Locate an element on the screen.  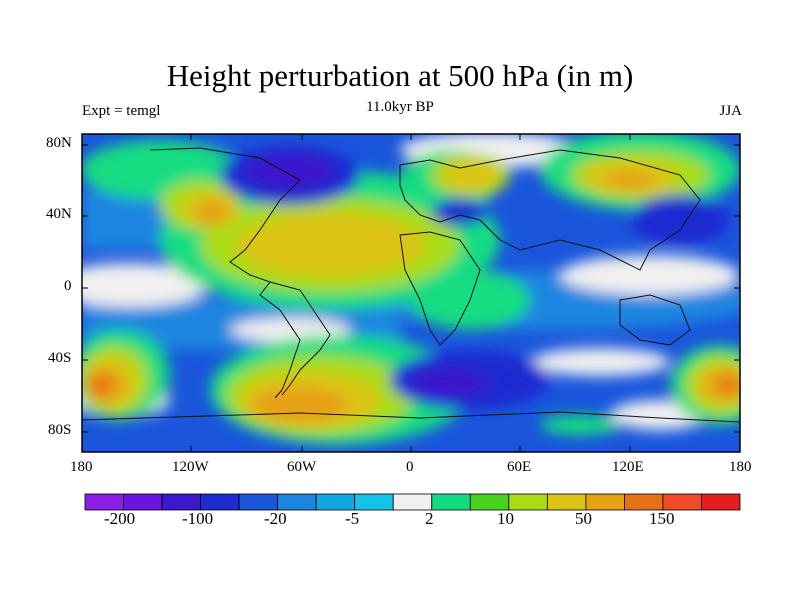
colorbar-tick-label: 2 is located at coordinates (429, 518).